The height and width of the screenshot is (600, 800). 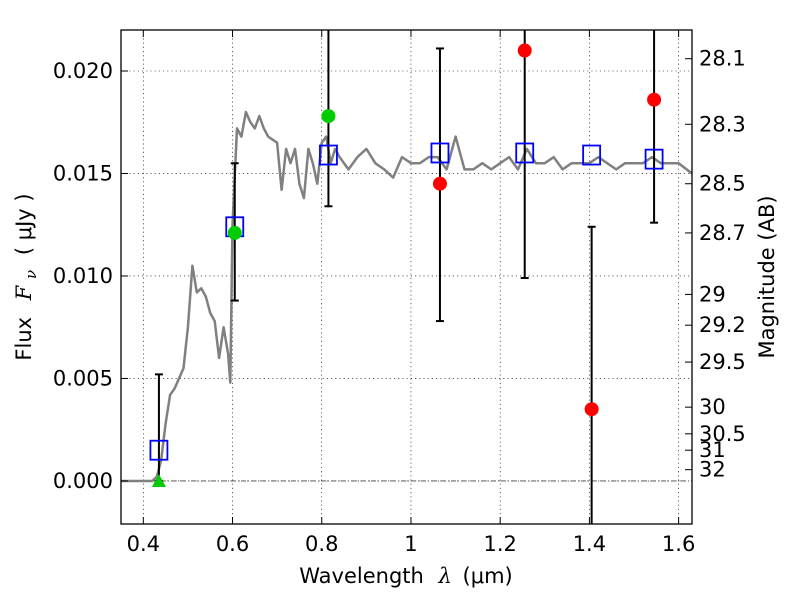 What do you see at coordinates (31, 274) in the screenshot?
I see `y-axis-label-subscript: ν` at bounding box center [31, 274].